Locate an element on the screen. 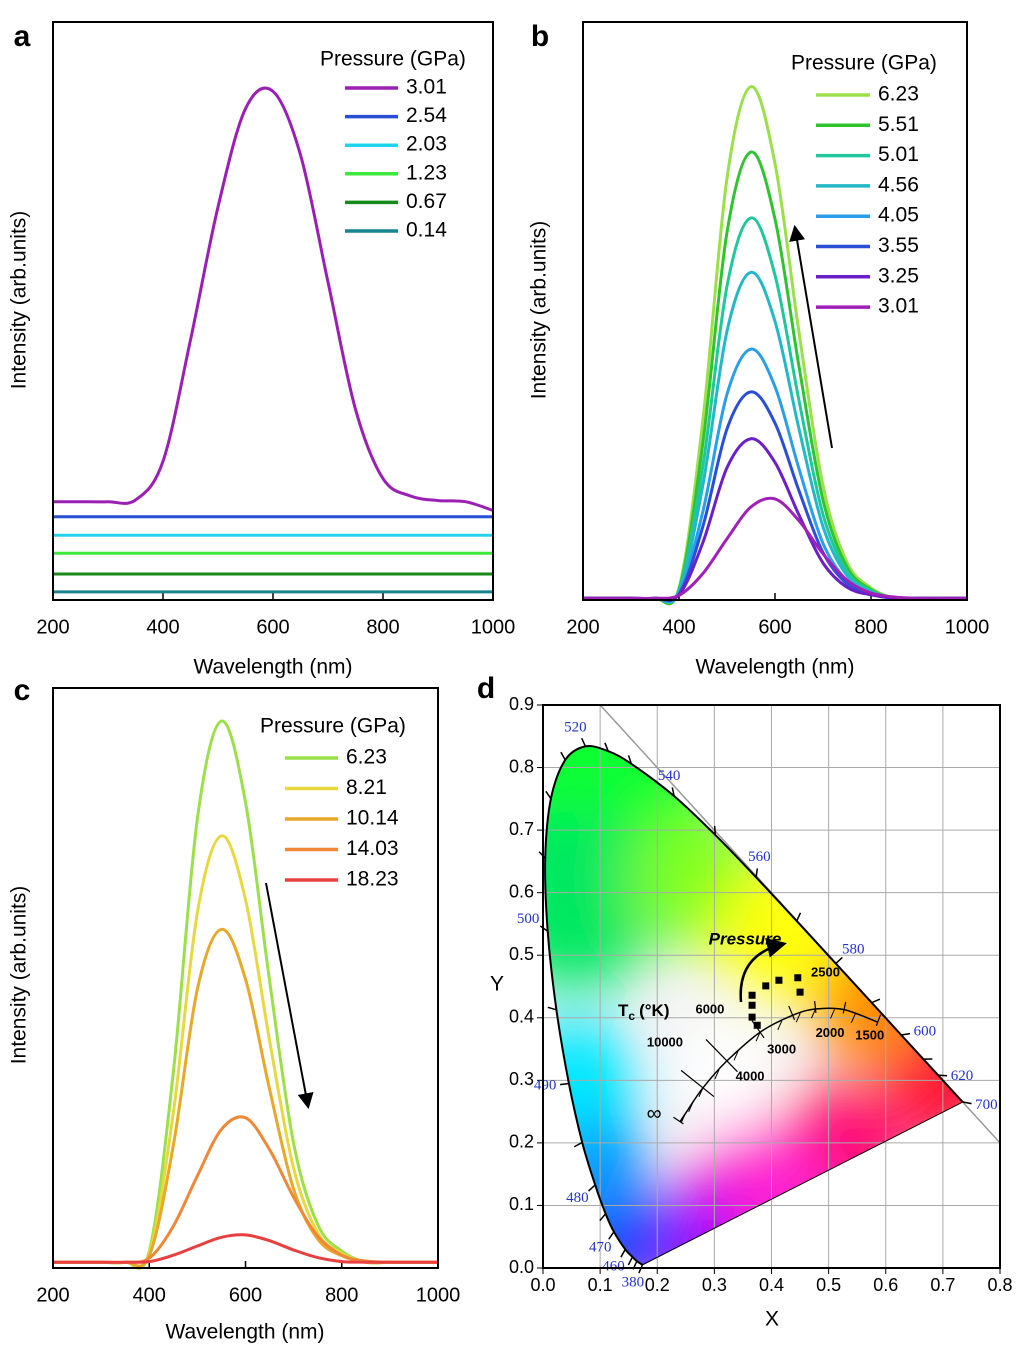  purple-line is located at coordinates (802, 1183).